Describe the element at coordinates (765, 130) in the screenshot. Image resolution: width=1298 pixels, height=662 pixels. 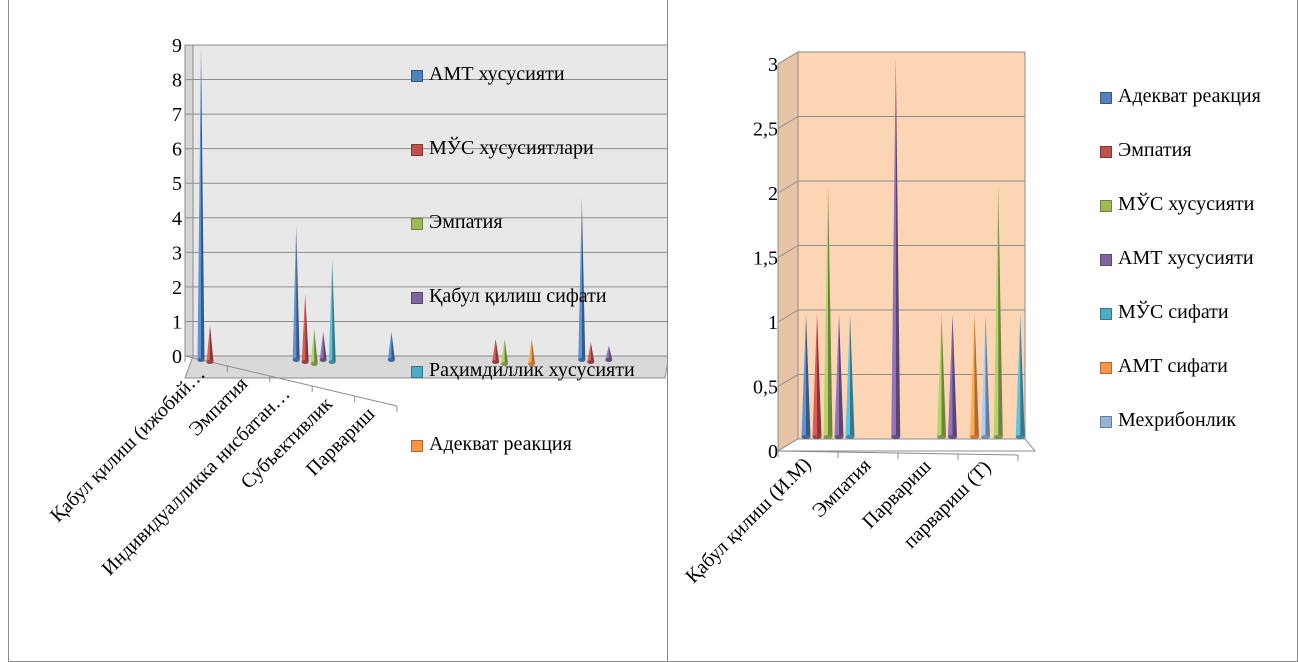
I see `chart-right-y-tick: 2,5` at that location.